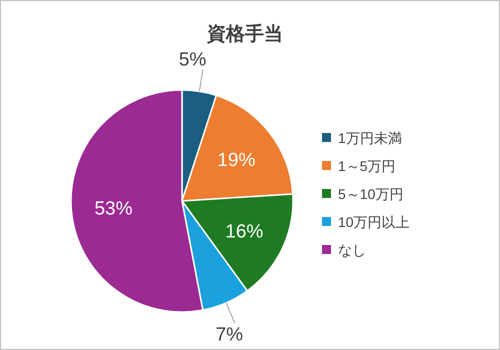 Image resolution: width=500 pixels, height=350 pixels. Describe the element at coordinates (371, 194) in the screenshot. I see `legend-label: 5～10万円` at that location.